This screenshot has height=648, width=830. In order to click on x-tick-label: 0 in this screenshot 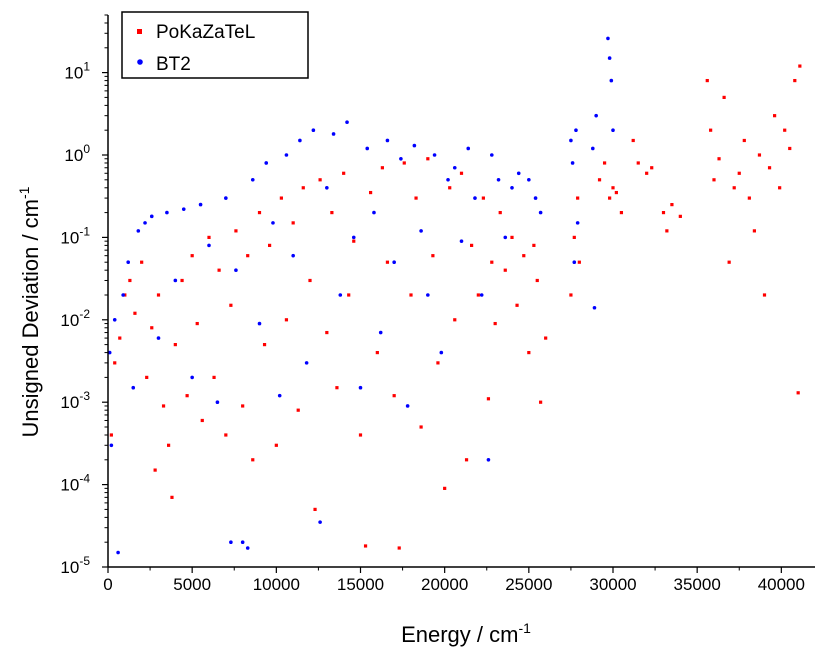, I will do `click(107, 584)`.